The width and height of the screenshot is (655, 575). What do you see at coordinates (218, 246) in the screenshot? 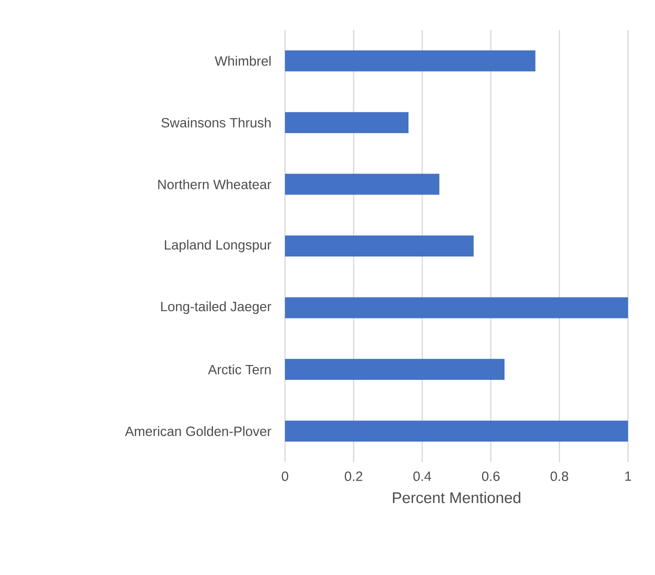
I see `y-tick-label: Lapland Longspur` at bounding box center [218, 246].